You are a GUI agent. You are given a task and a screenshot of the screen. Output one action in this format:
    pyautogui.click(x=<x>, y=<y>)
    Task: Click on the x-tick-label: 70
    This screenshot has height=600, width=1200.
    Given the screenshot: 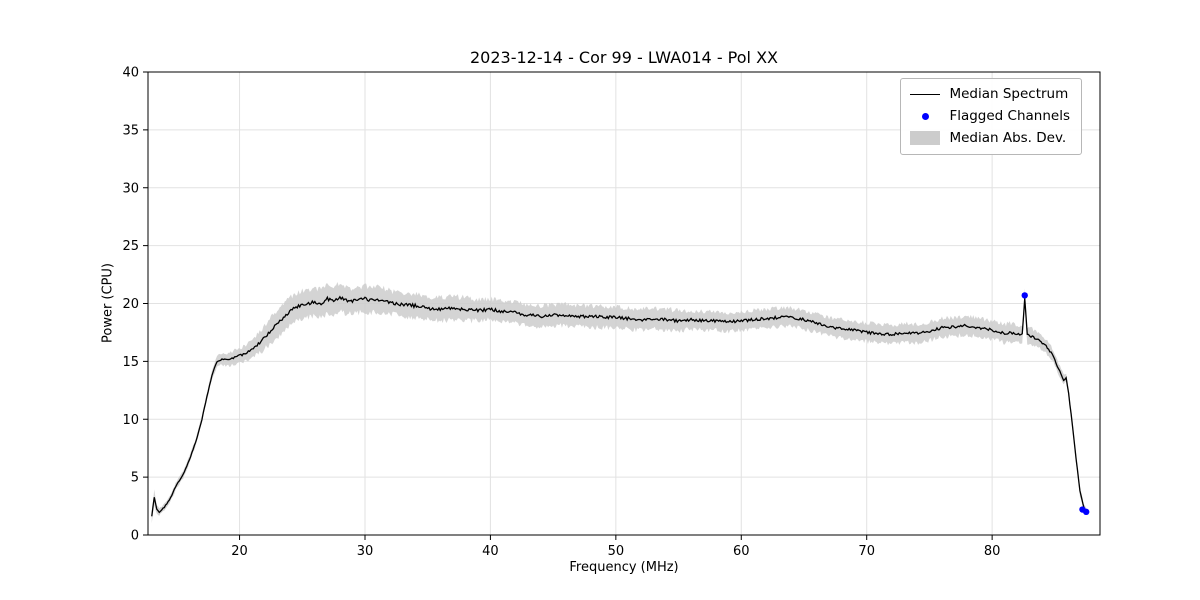 What is the action you would take?
    pyautogui.click(x=866, y=551)
    